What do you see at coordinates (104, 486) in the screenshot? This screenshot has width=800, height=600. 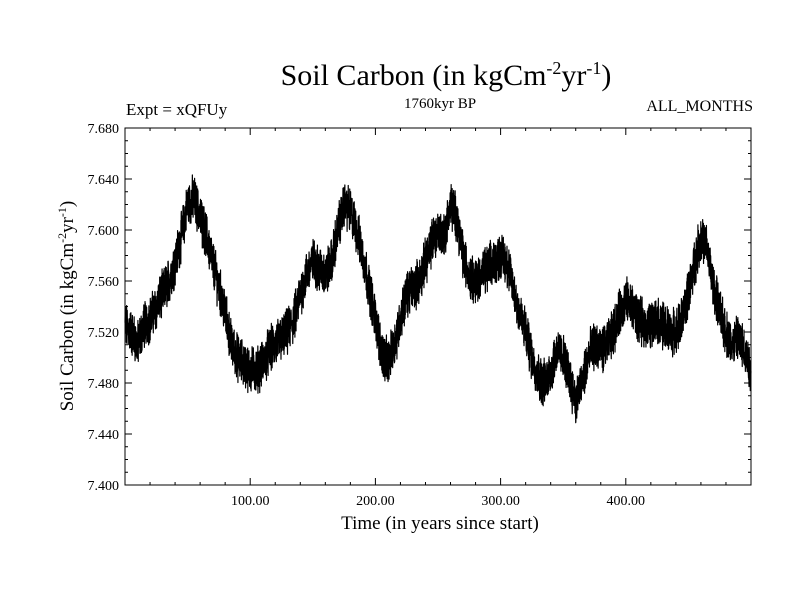 I see `y-tick-label: 7.400` at bounding box center [104, 486].